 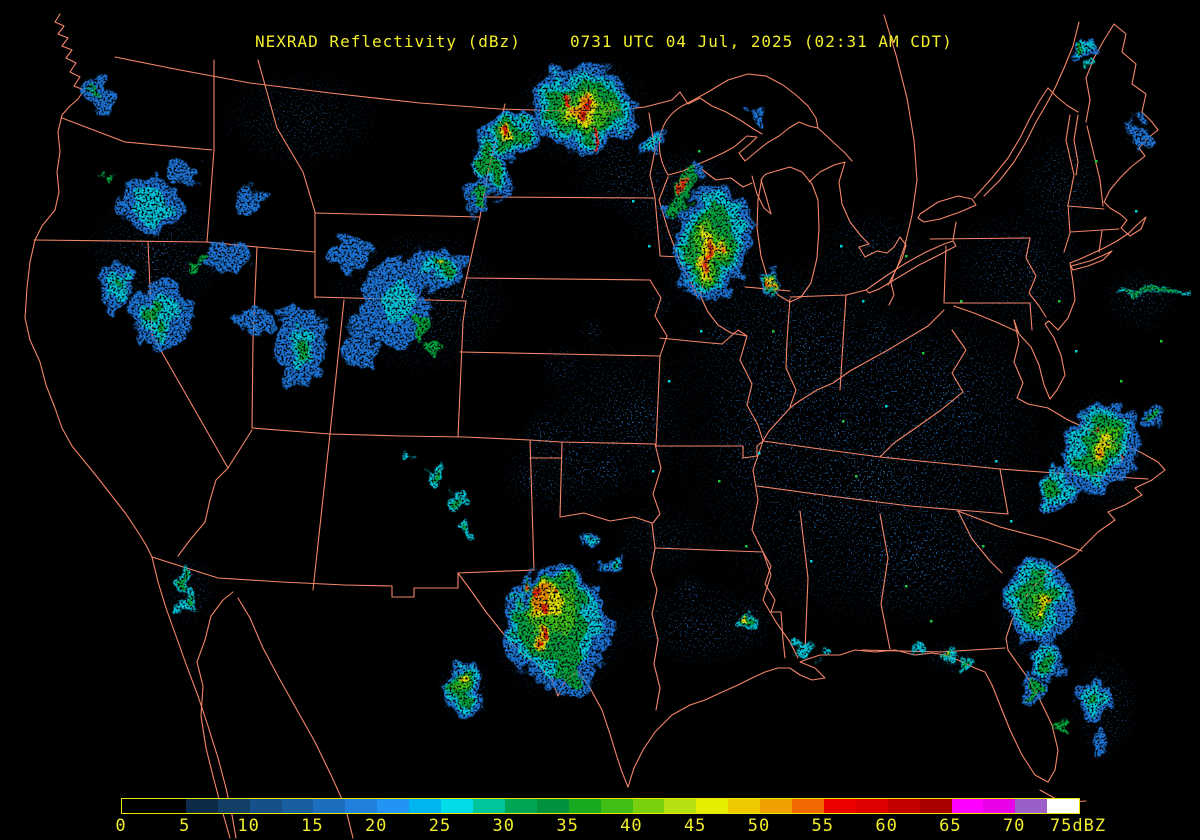 I want to click on colorbar-tick-label: 15, so click(x=312, y=826).